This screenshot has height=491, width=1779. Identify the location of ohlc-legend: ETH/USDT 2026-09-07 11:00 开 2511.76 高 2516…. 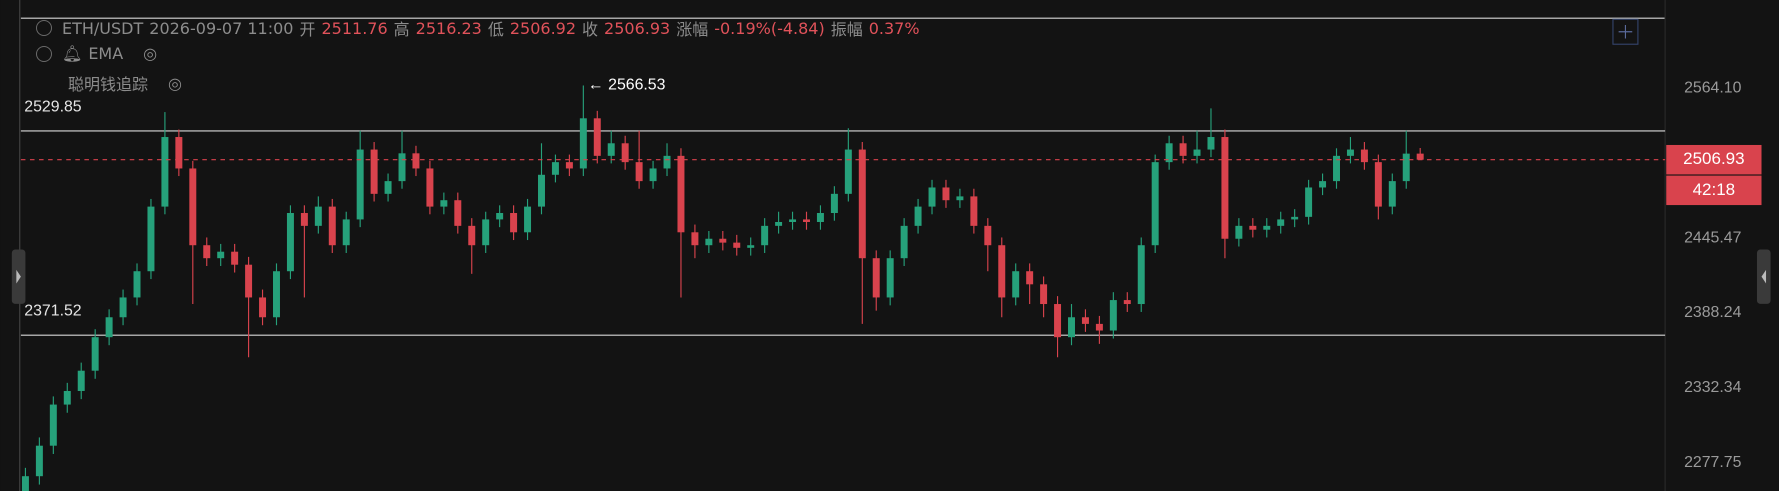
(478, 28).